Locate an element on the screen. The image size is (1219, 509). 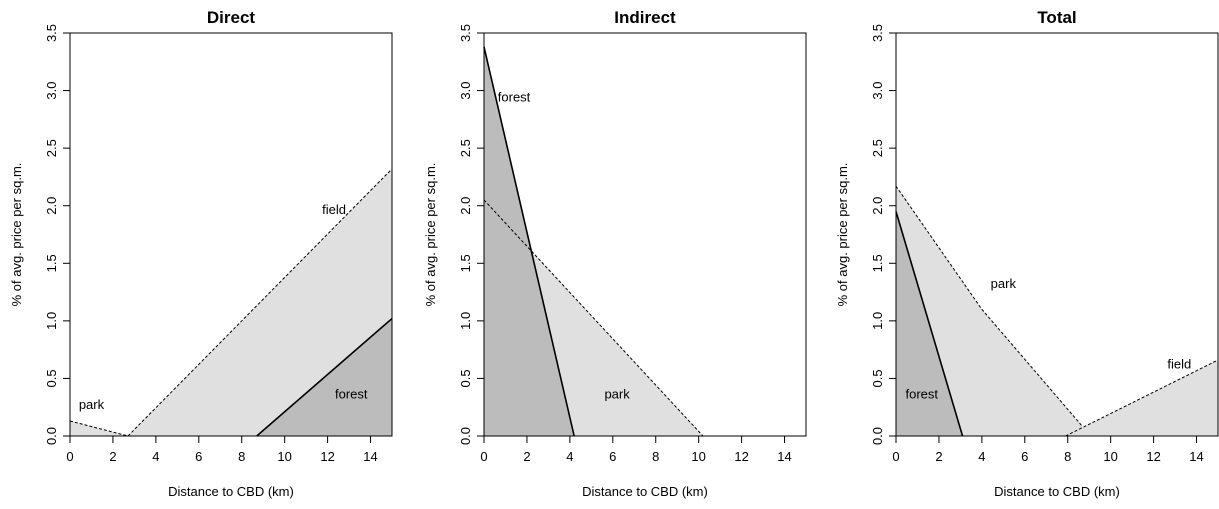
chart-title: Indirect is located at coordinates (645, 17).